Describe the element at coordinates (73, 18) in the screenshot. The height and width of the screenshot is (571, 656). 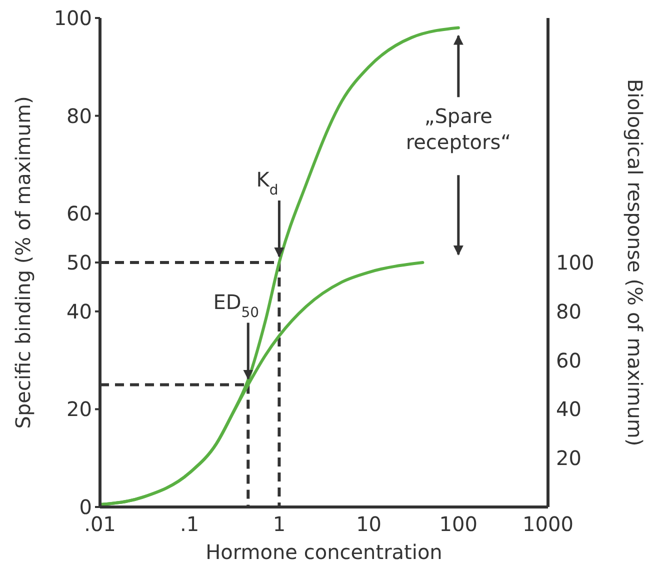
I see `y-tick-label: 100` at that location.